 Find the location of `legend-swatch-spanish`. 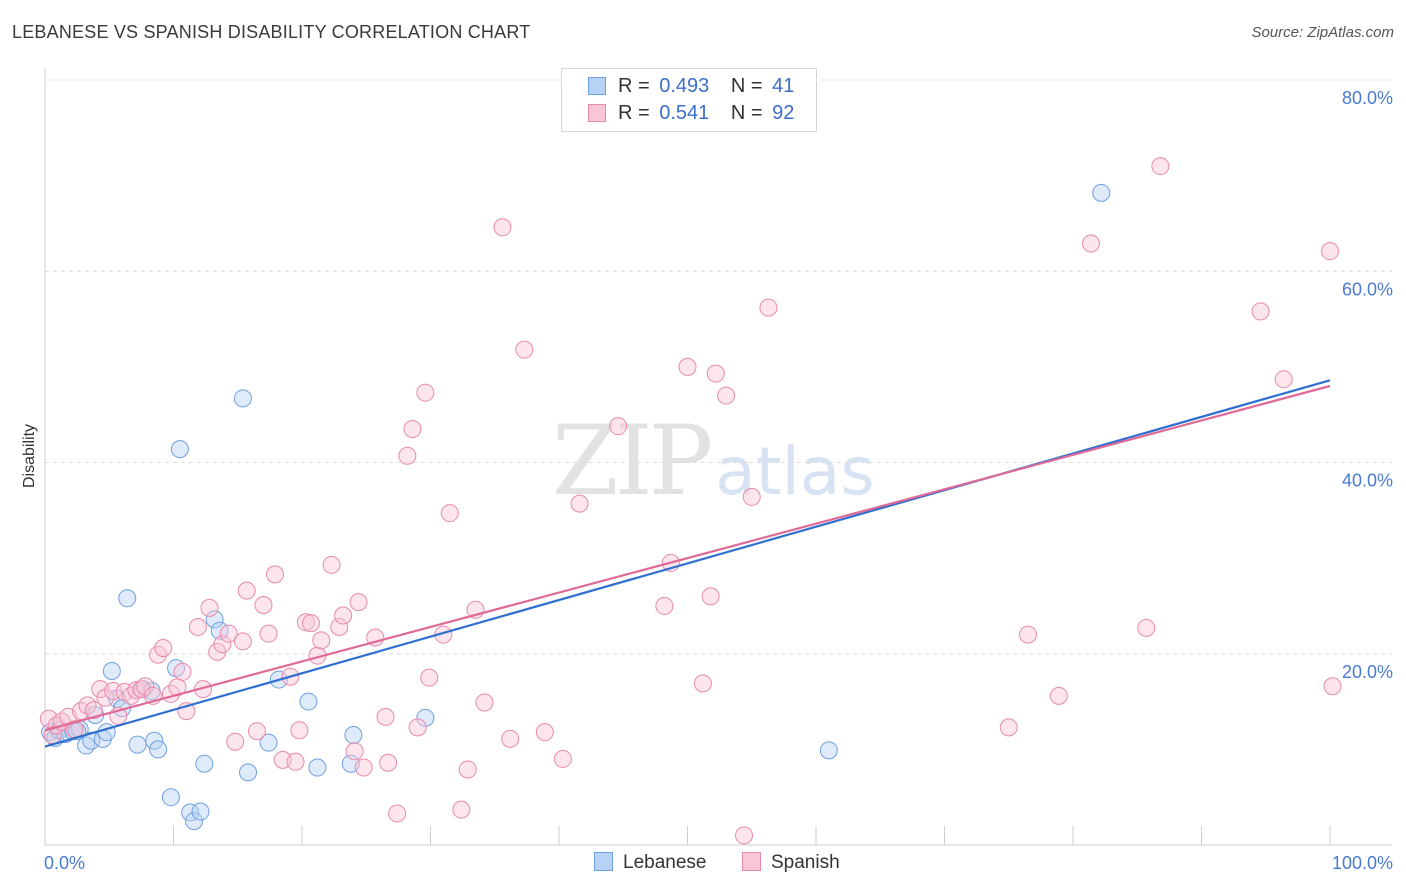

legend-swatch-spanish is located at coordinates (597, 113).